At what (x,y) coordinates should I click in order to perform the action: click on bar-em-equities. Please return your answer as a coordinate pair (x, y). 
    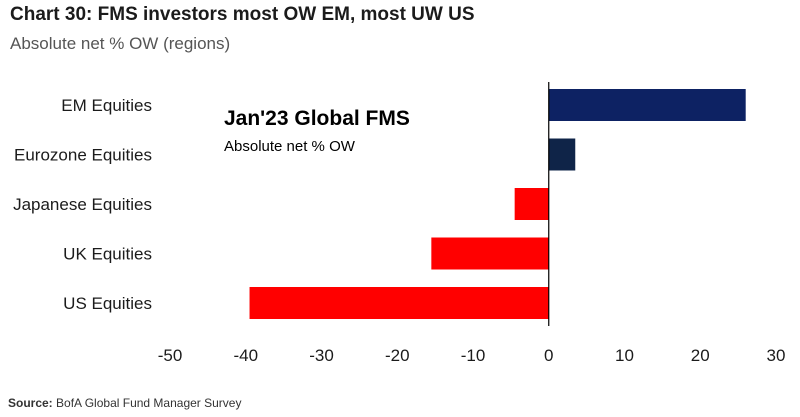
    Looking at the image, I should click on (647, 105).